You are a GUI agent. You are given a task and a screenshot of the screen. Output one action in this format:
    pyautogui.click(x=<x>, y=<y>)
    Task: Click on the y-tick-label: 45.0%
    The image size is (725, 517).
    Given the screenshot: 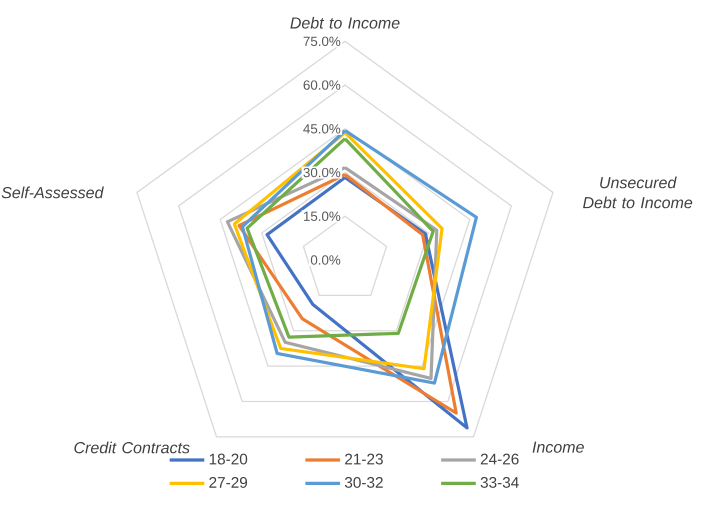 What is the action you would take?
    pyautogui.click(x=321, y=129)
    